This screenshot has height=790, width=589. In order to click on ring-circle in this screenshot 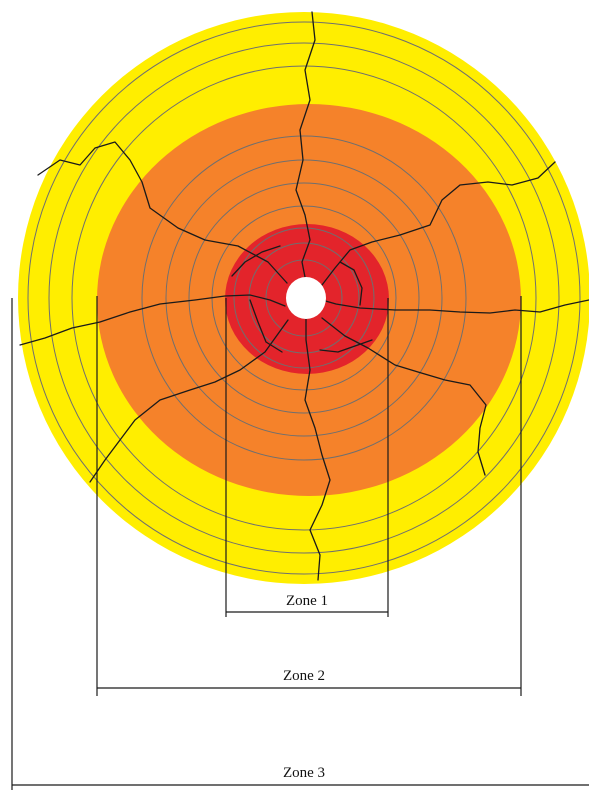, I will do `click(304, 298)`.